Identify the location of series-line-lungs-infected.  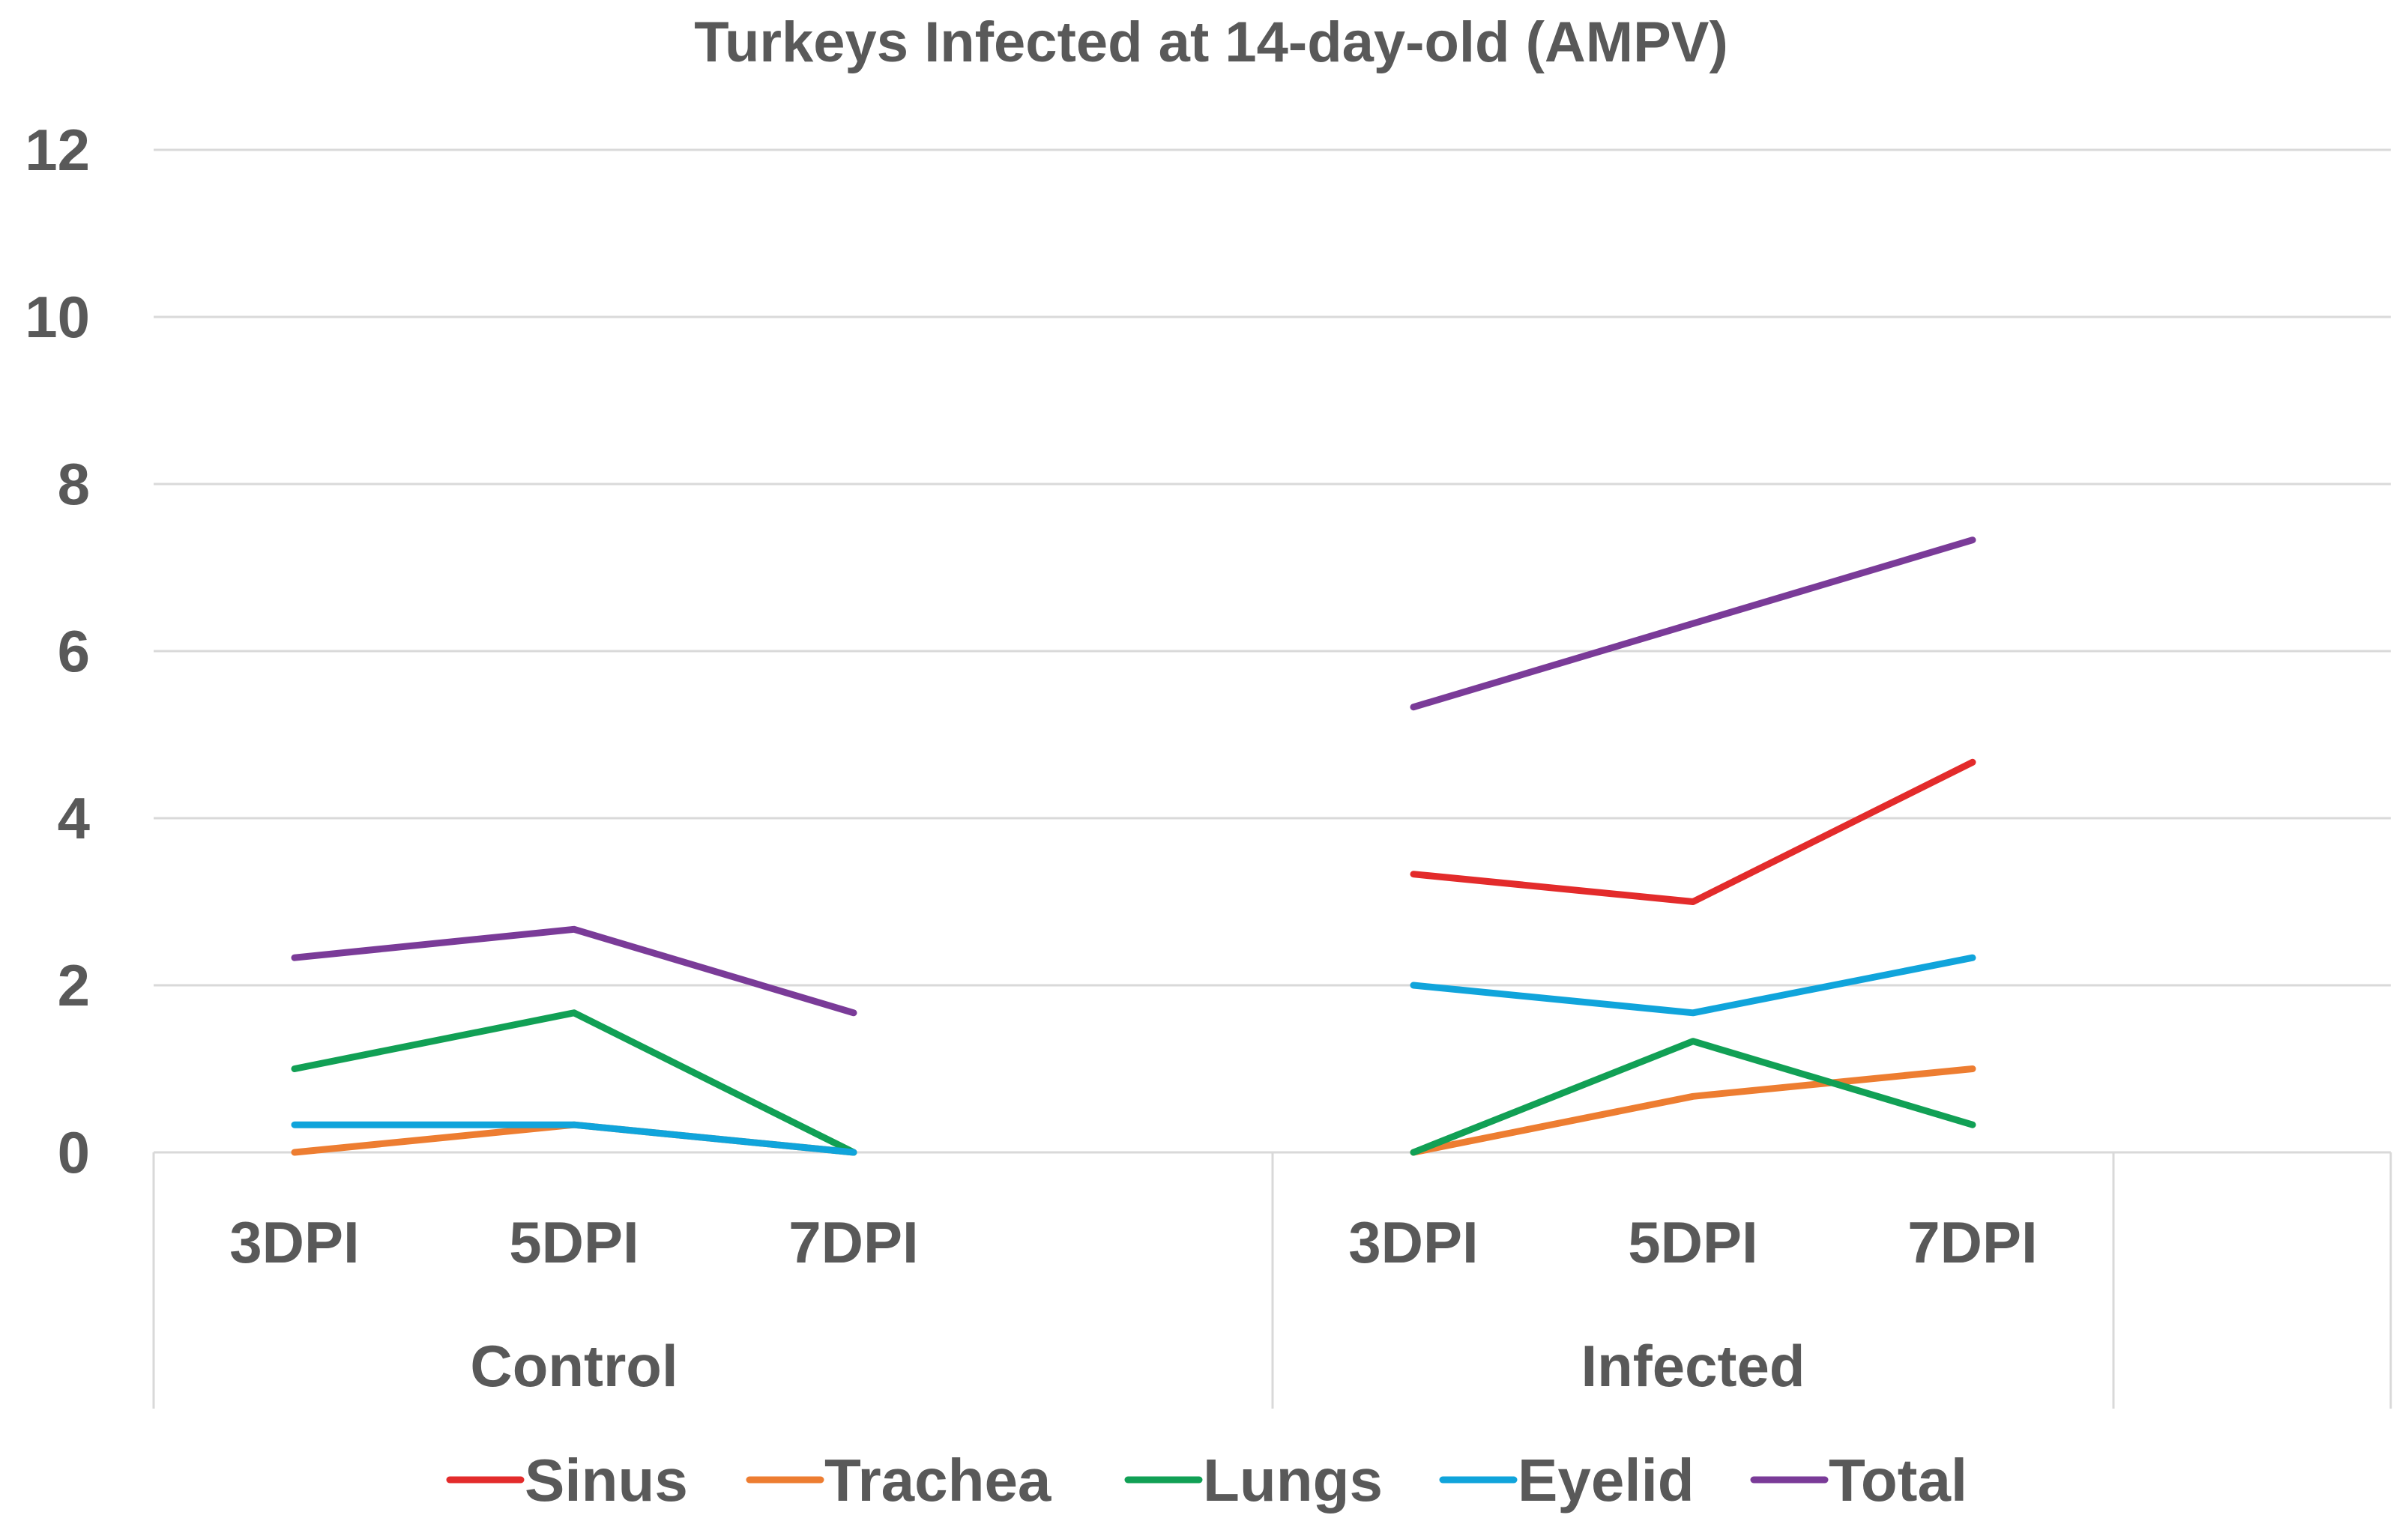
(1693, 1097).